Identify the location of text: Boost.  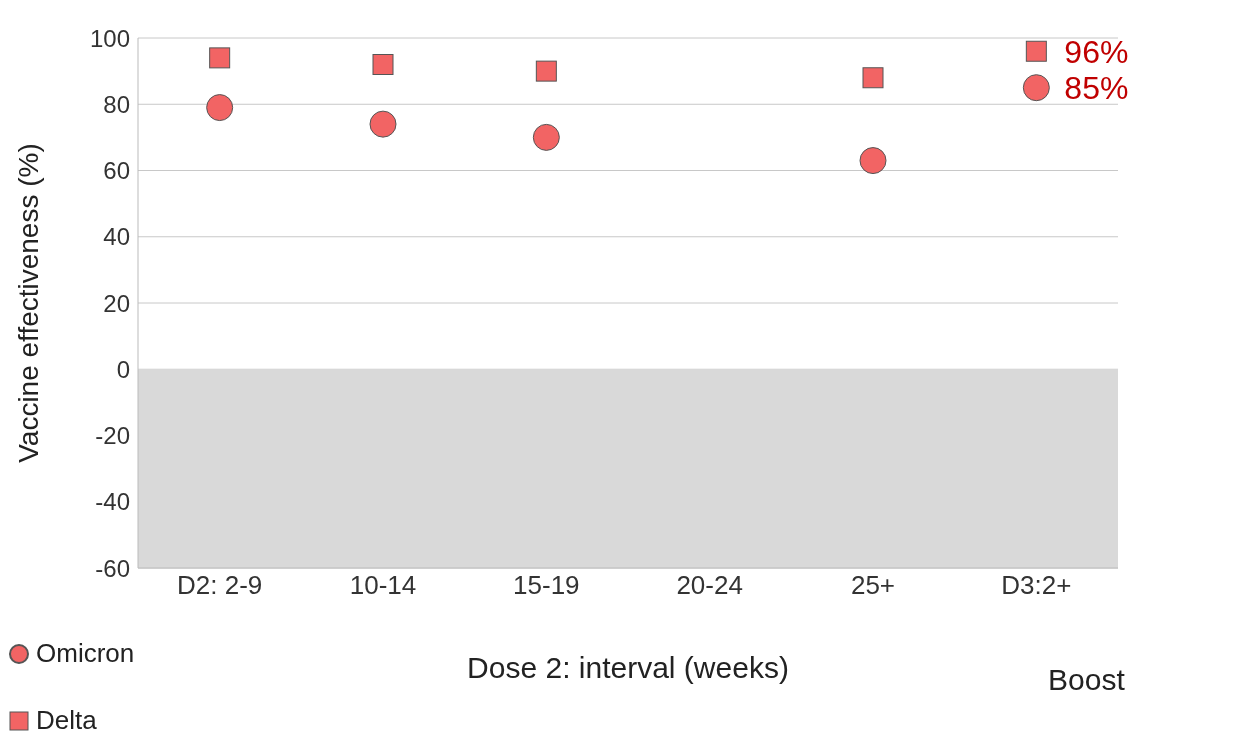
(1086, 680).